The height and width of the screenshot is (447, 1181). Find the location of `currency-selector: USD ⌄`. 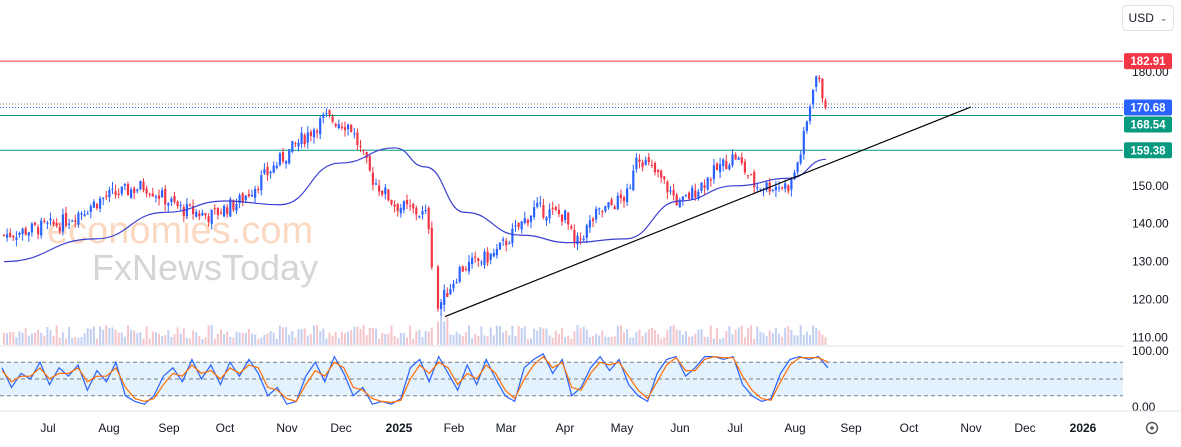

currency-selector: USD ⌄ is located at coordinates (1148, 18).